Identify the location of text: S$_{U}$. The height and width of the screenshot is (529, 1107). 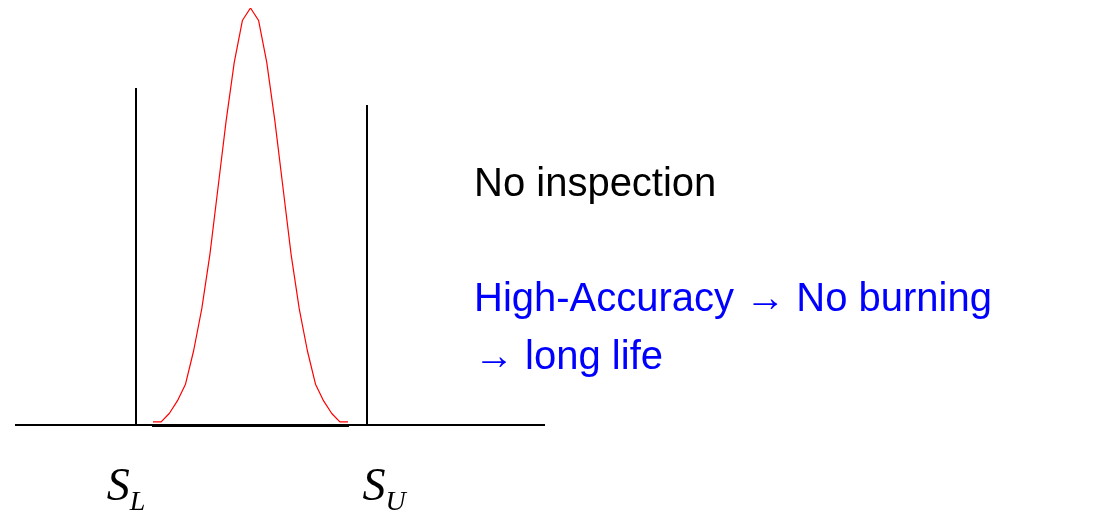
(384, 488).